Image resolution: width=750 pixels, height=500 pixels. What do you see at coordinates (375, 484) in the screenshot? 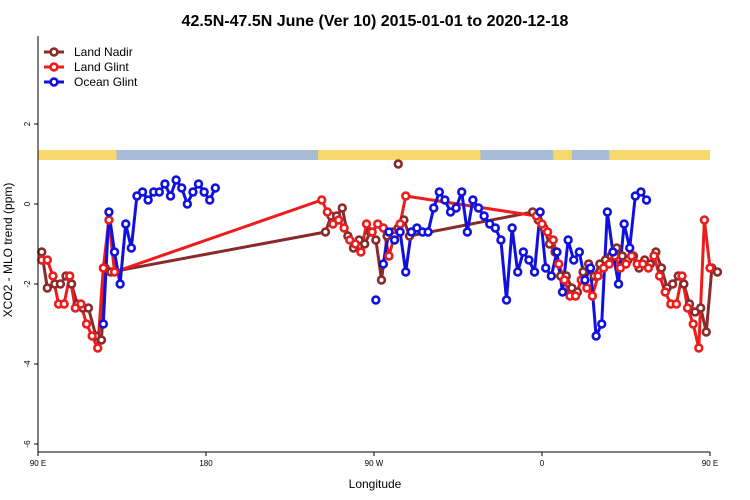
I see `x-axis-label: Longitude` at bounding box center [375, 484].